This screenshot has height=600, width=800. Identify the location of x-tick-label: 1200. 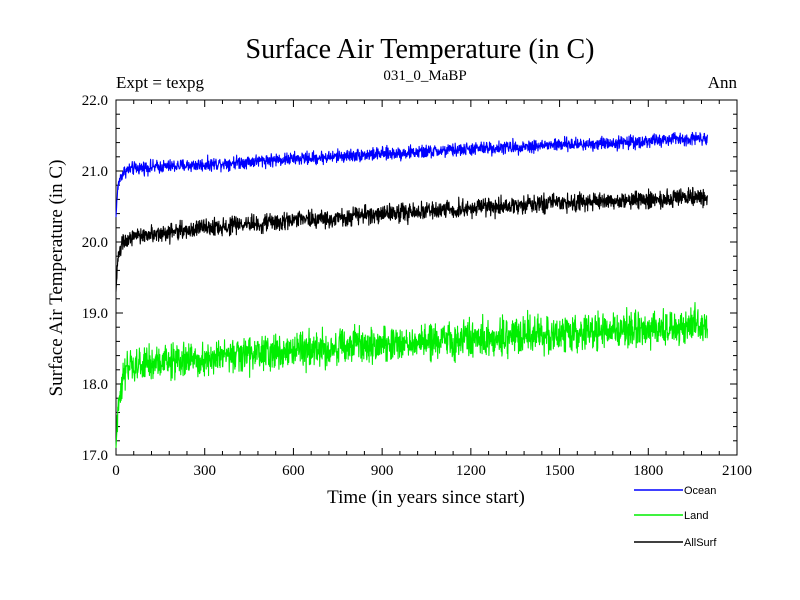
(471, 471).